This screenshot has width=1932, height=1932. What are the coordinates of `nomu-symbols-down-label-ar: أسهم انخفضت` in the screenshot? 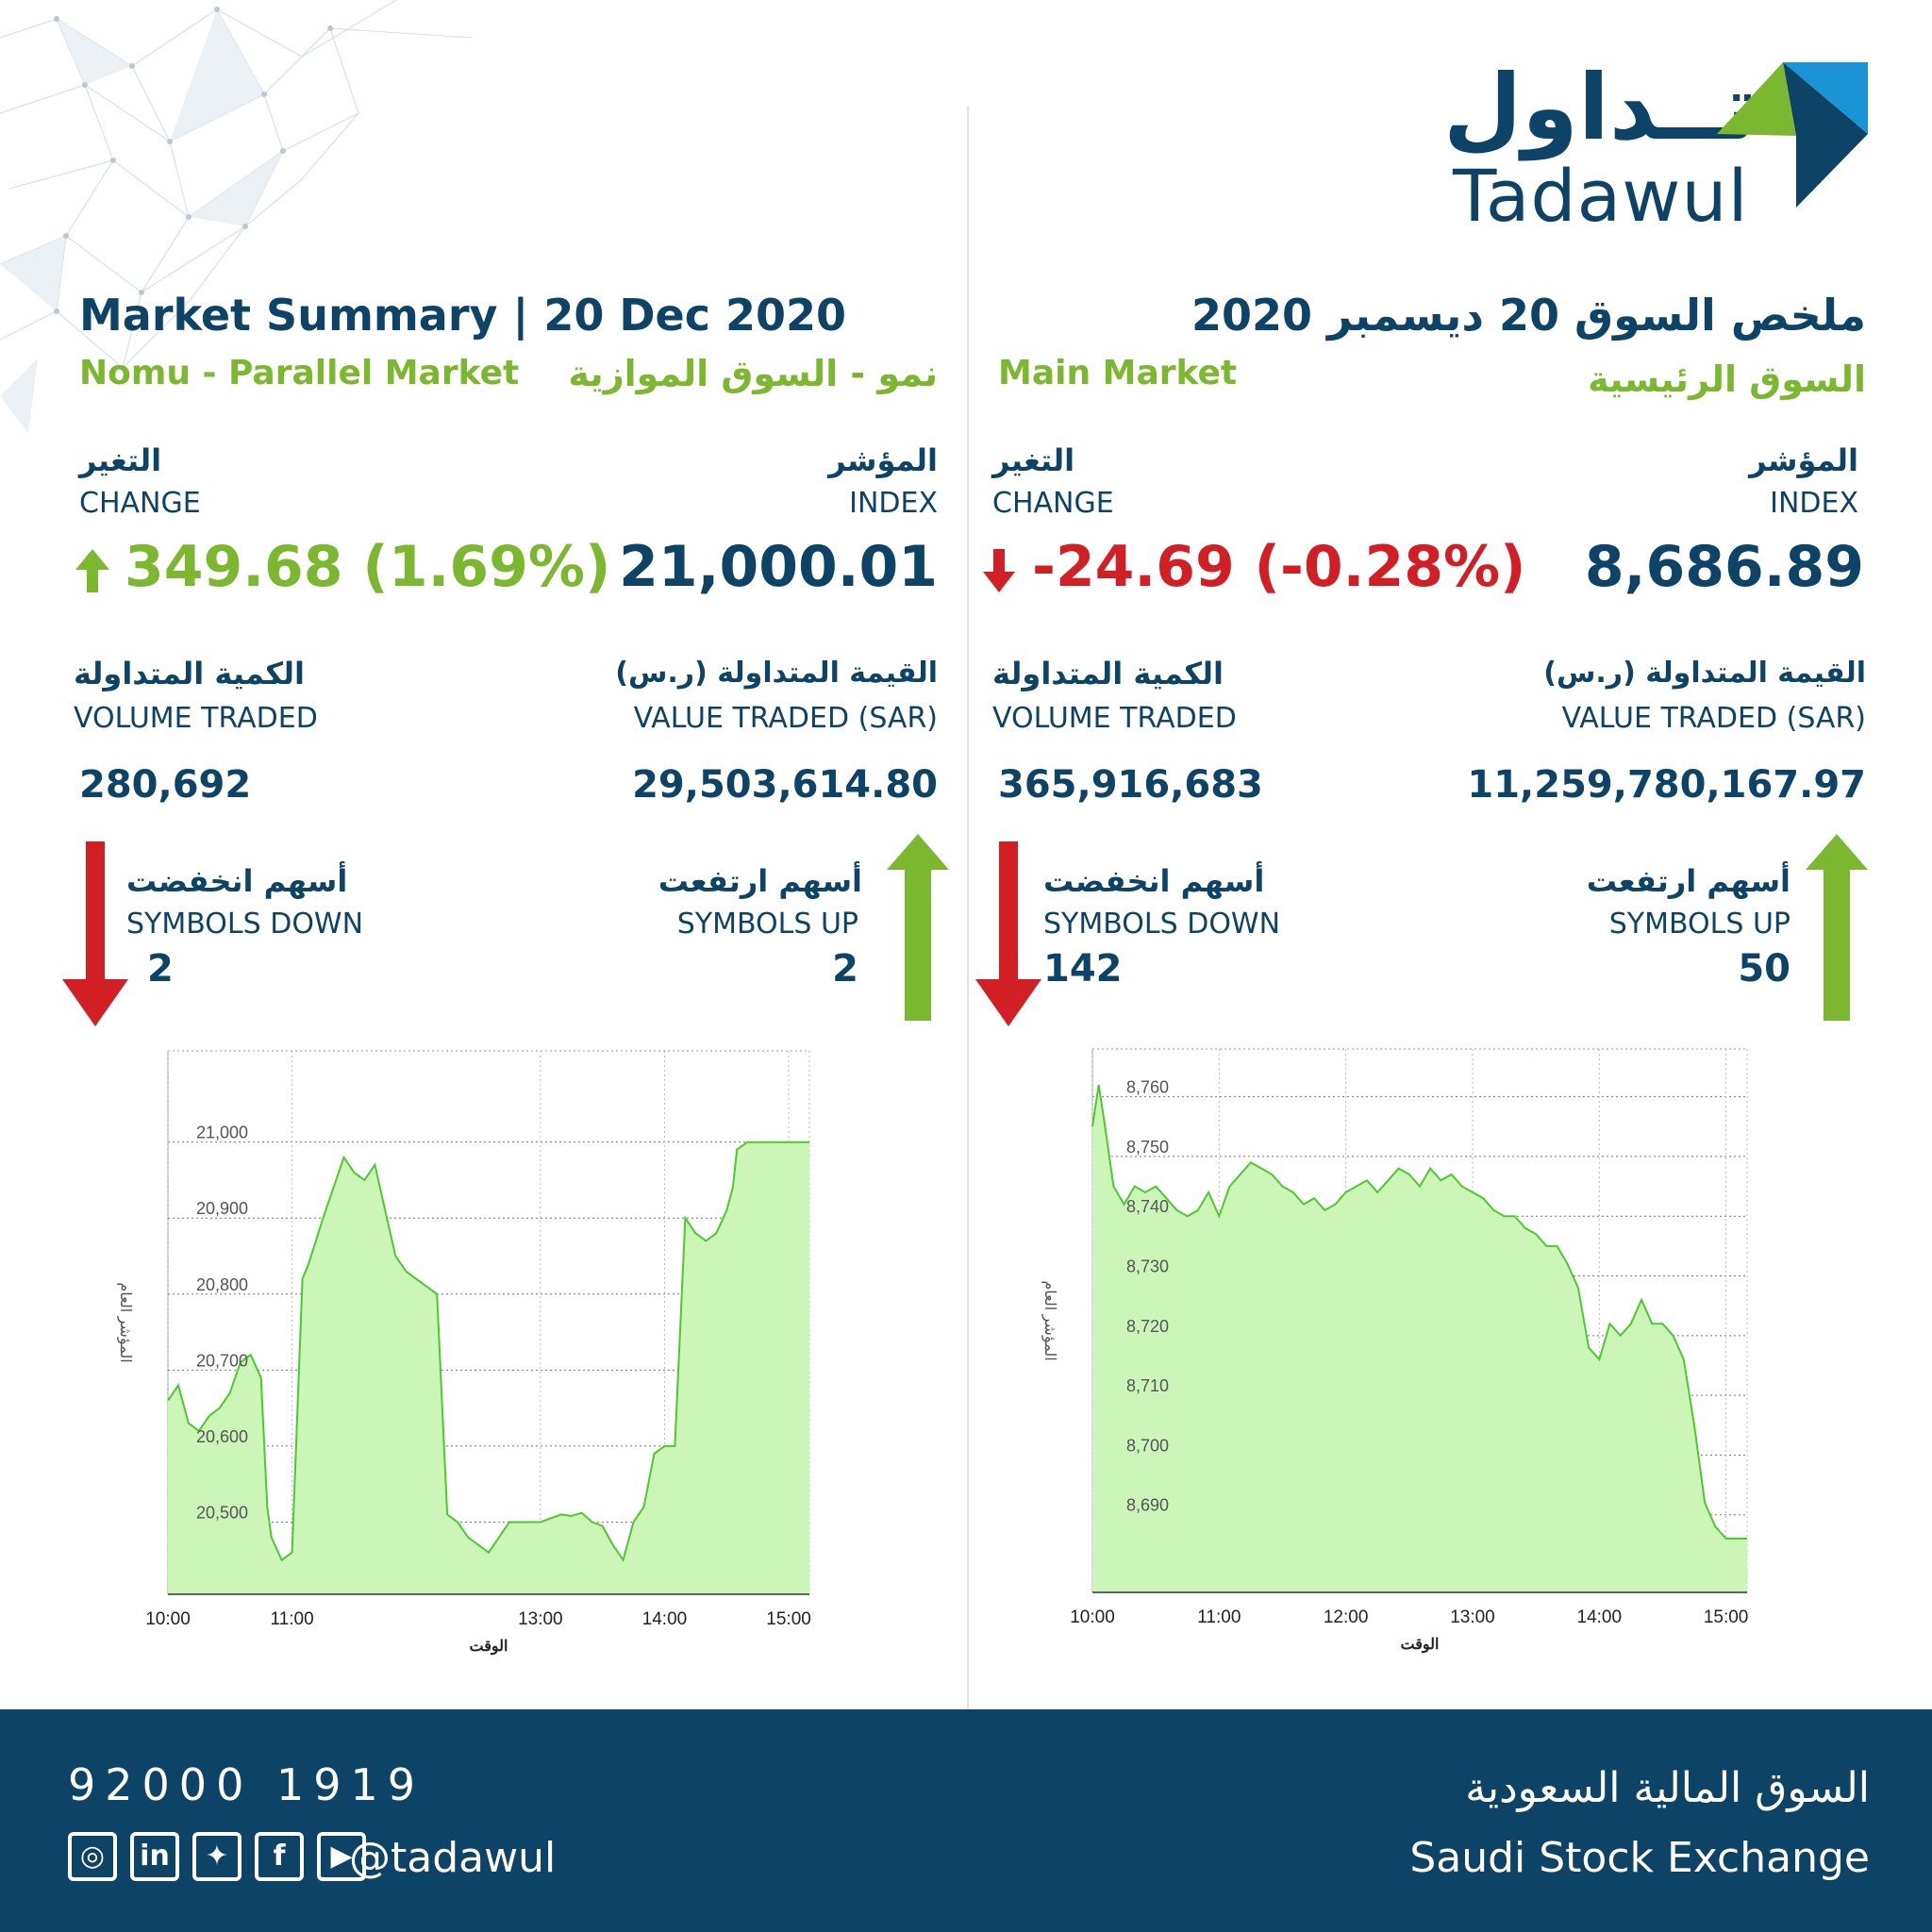 It's located at (237, 881).